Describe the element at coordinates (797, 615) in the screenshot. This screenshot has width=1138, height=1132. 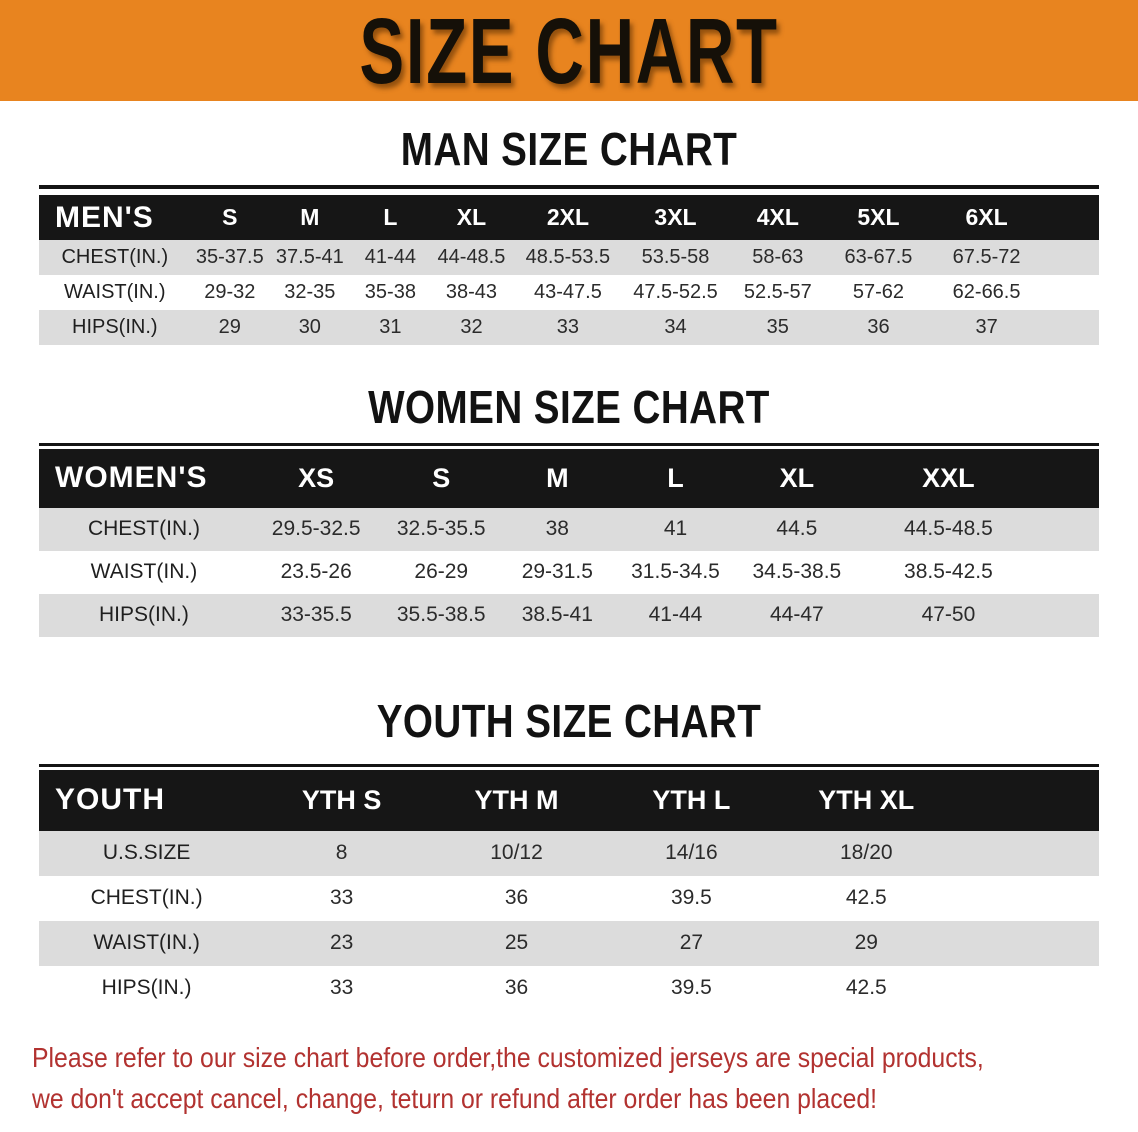
I see `size-value-cell: 44-47` at that location.